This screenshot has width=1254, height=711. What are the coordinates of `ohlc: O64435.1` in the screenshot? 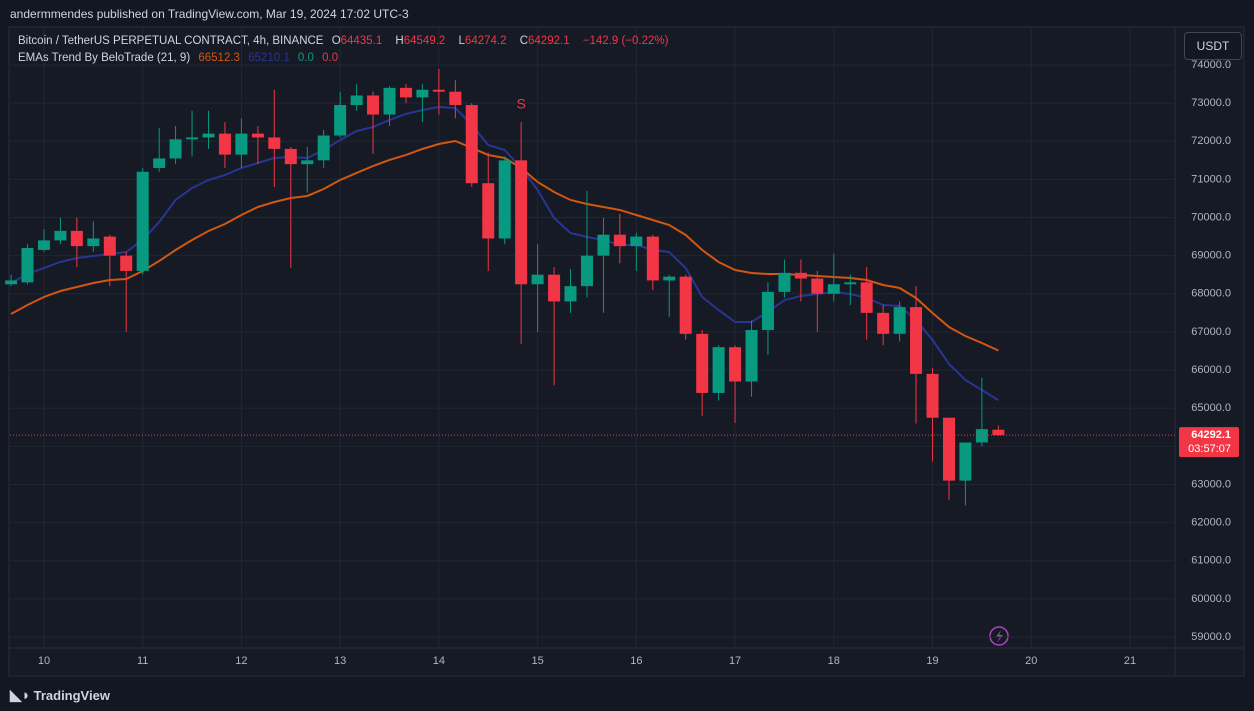 It's located at (360, 41).